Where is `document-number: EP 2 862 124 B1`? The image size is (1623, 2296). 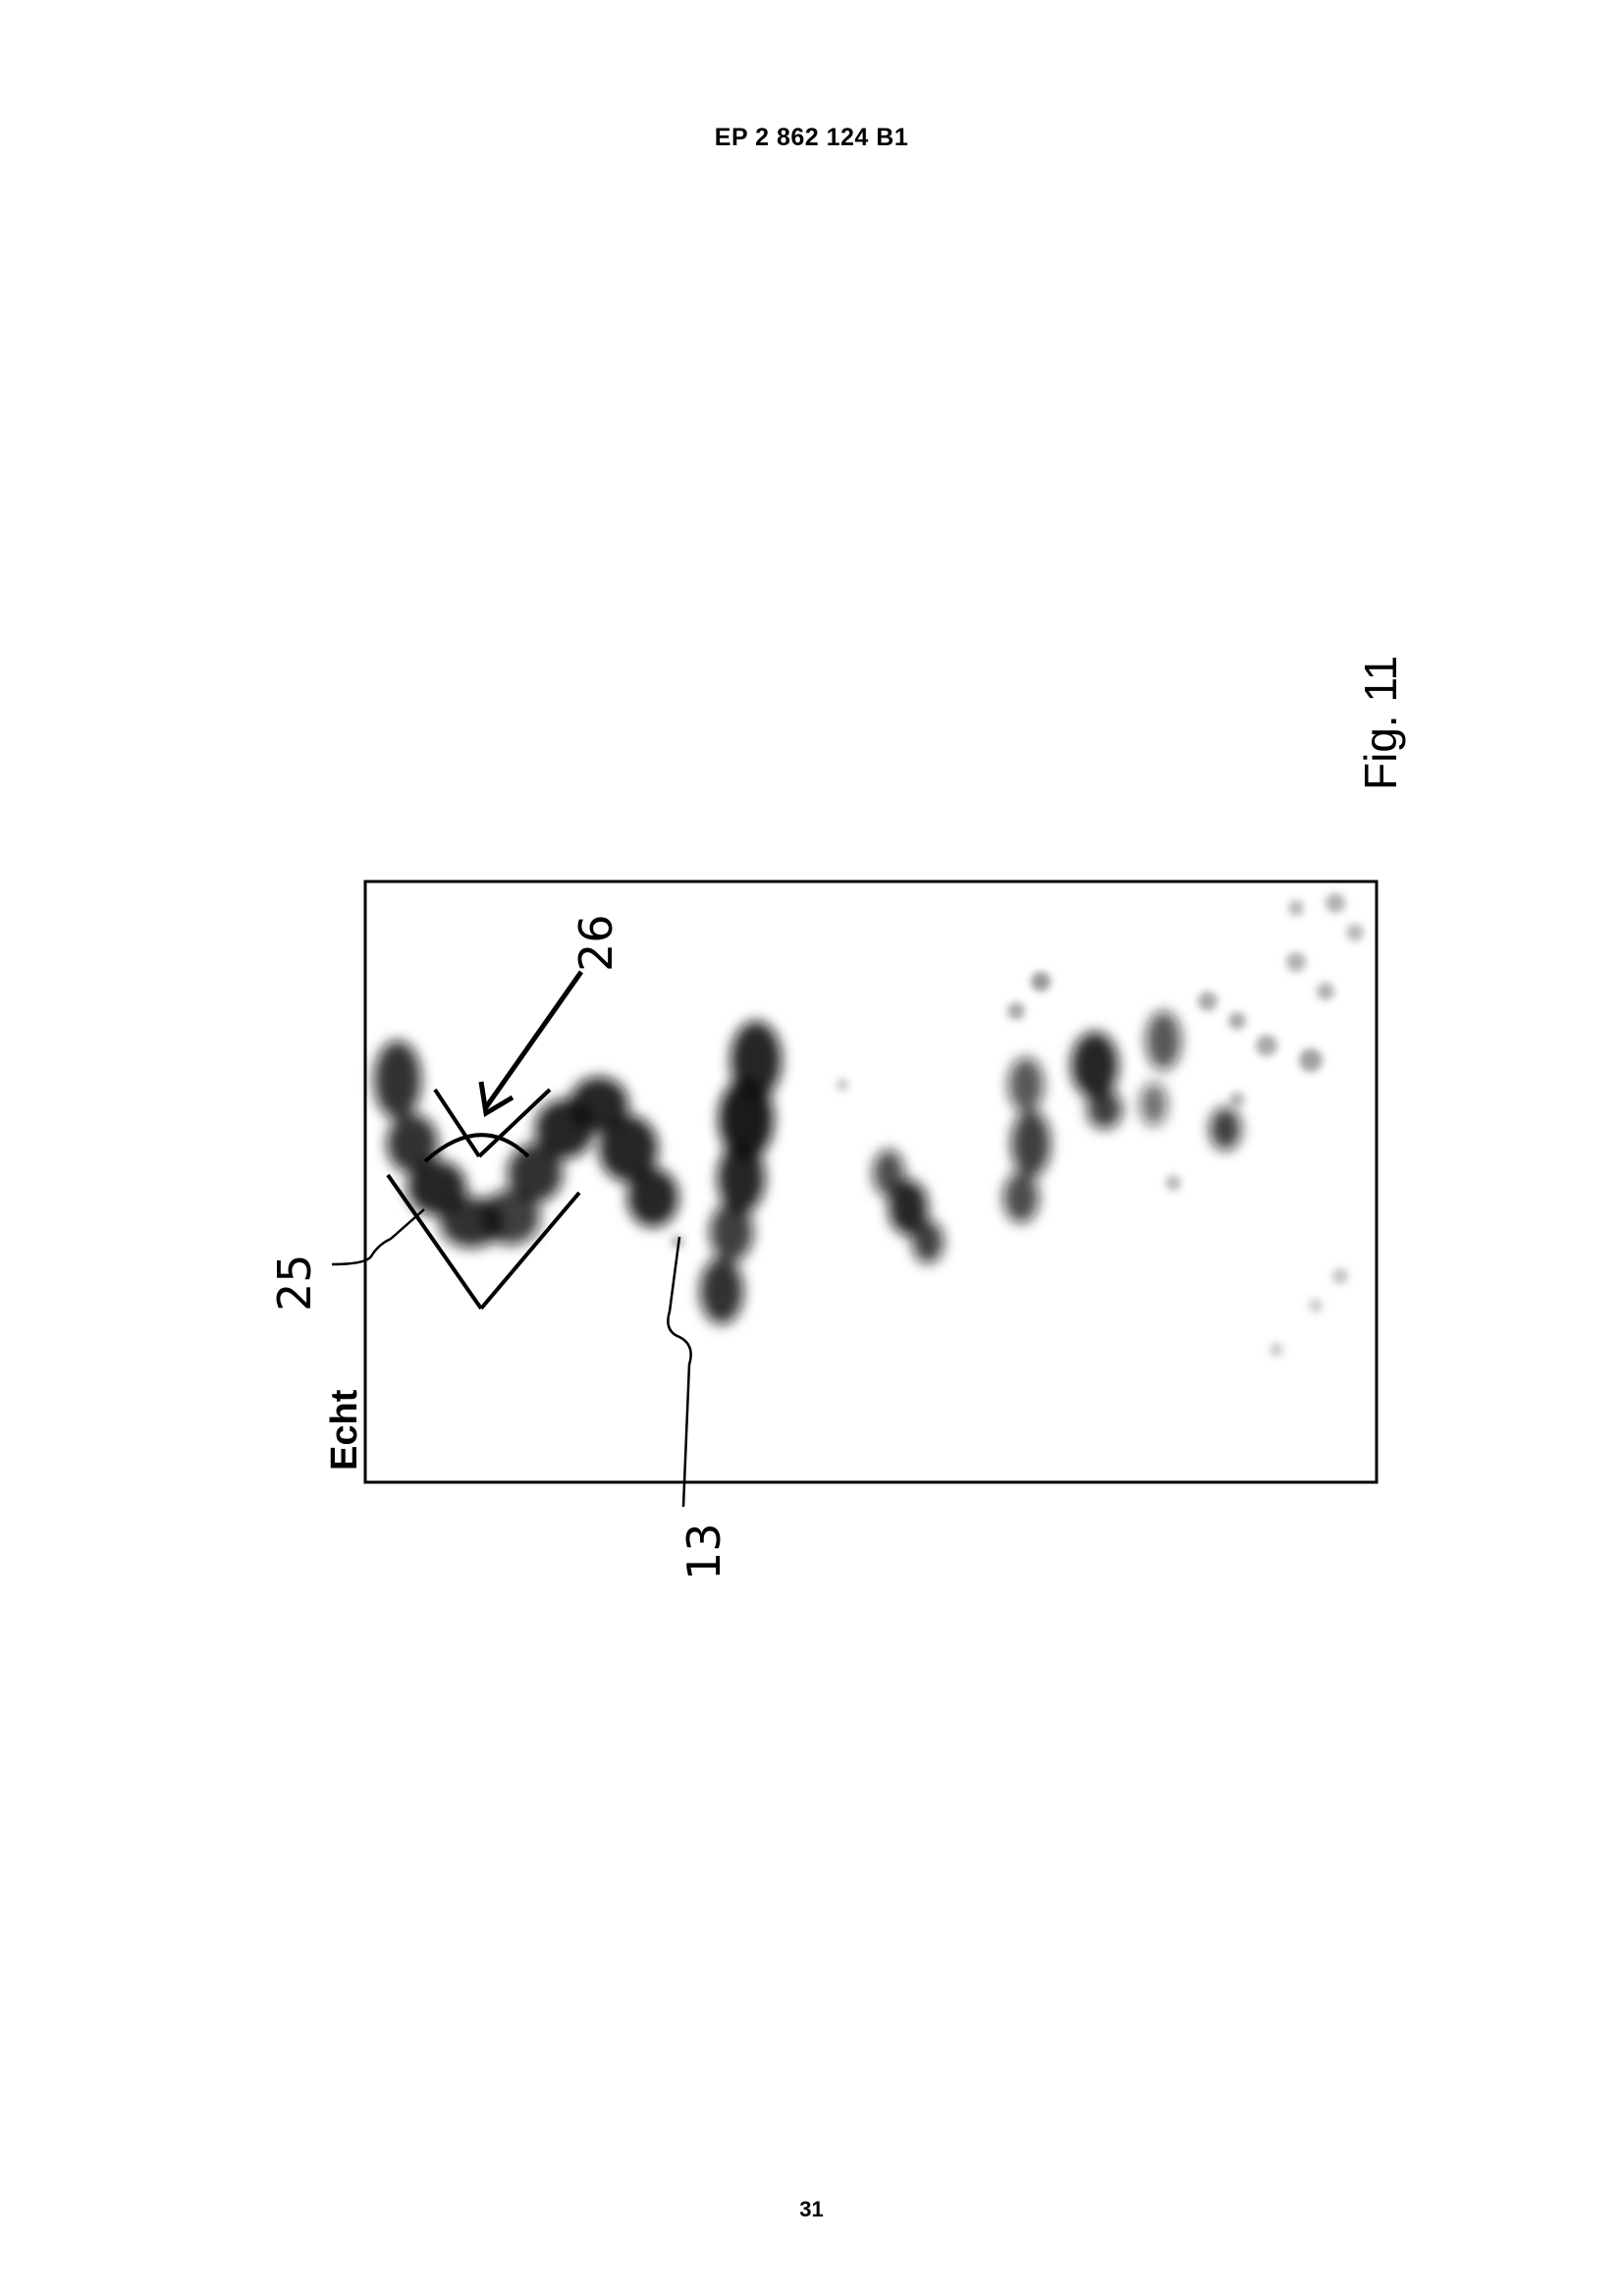 document-number: EP 2 862 124 B1 is located at coordinates (811, 137).